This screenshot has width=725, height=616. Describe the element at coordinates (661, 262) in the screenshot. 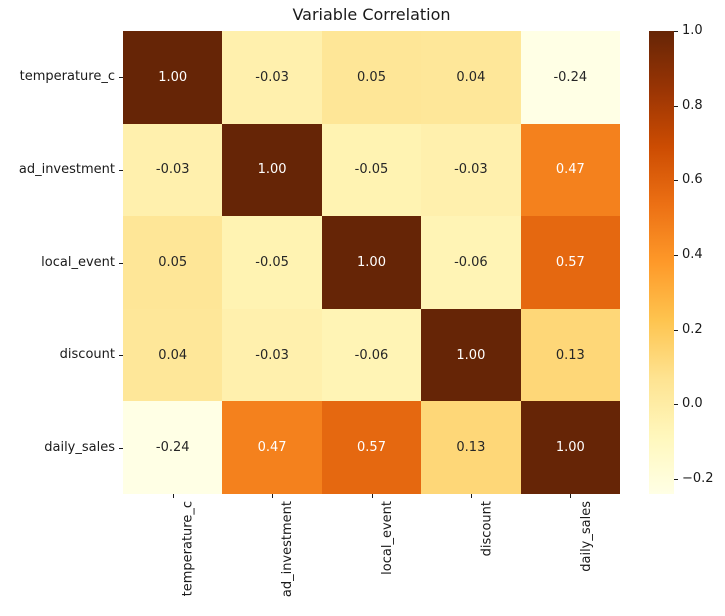

I see `colorbar` at that location.